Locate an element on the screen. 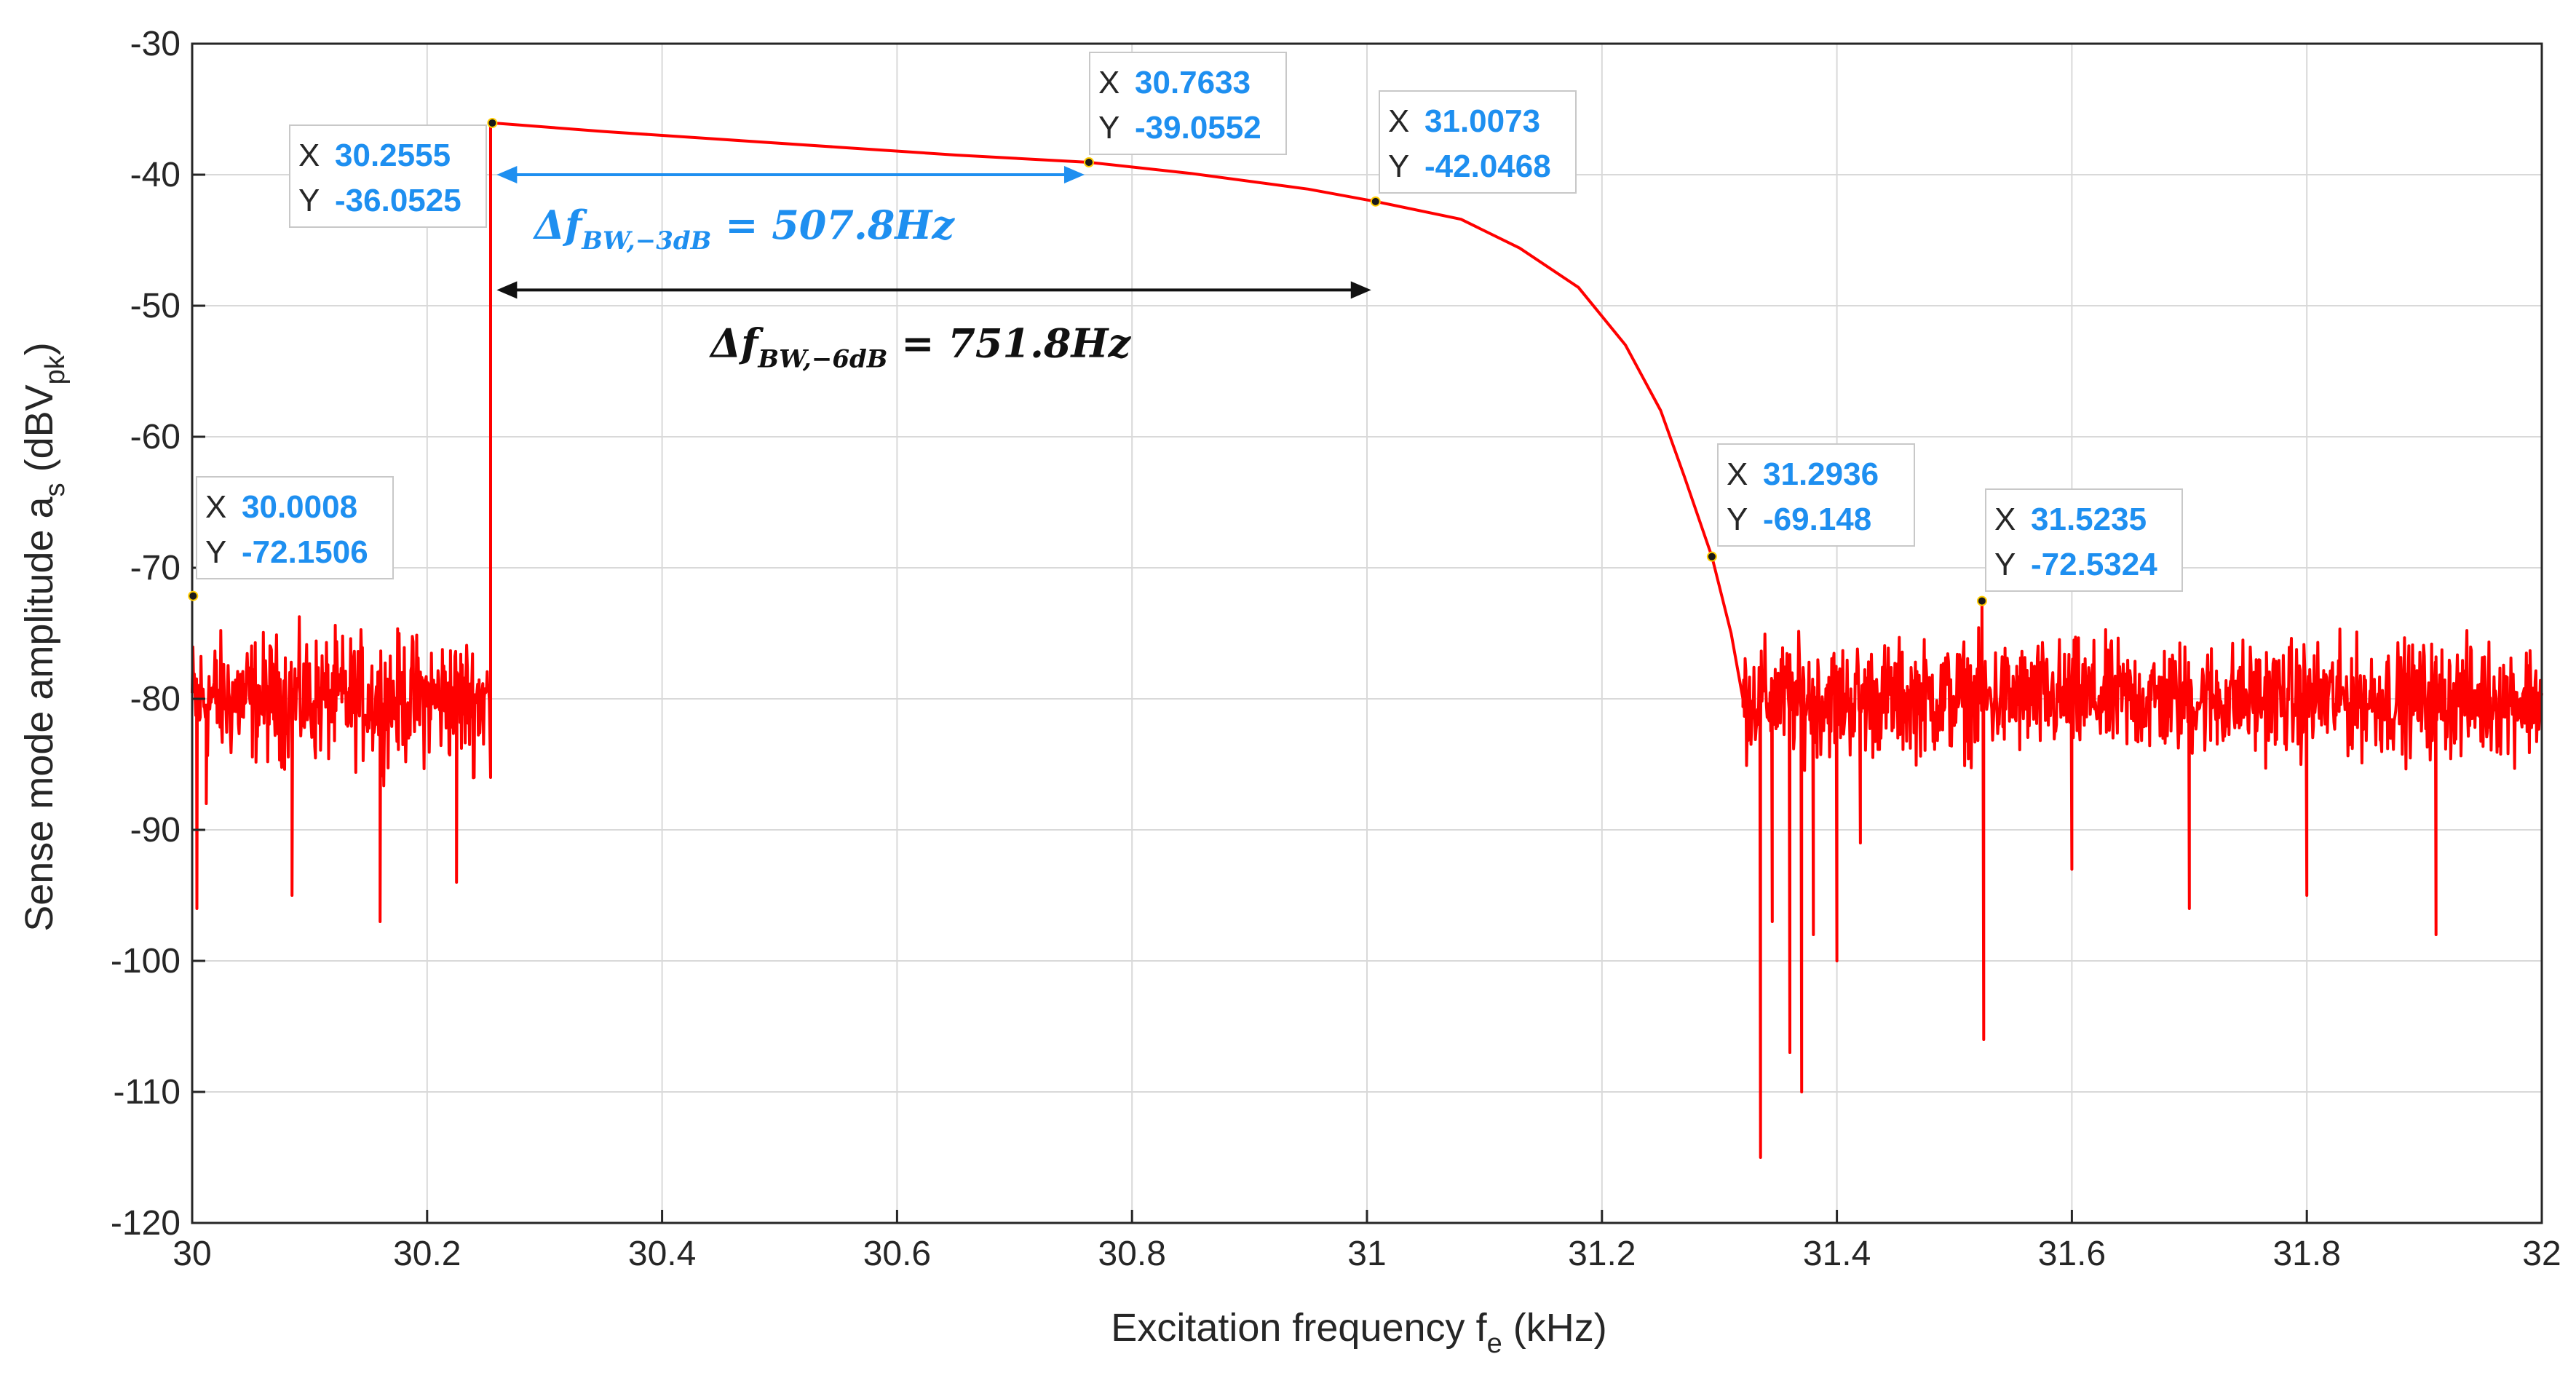 This screenshot has width=2576, height=1386. datatip: X 31.0073 Y -42.0468 is located at coordinates (1473, 148).